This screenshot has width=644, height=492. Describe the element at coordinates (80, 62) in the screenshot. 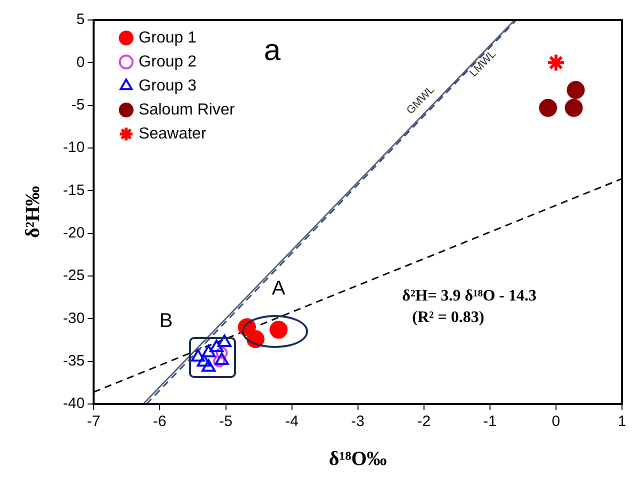

I see `y-tick-label: 0` at that location.